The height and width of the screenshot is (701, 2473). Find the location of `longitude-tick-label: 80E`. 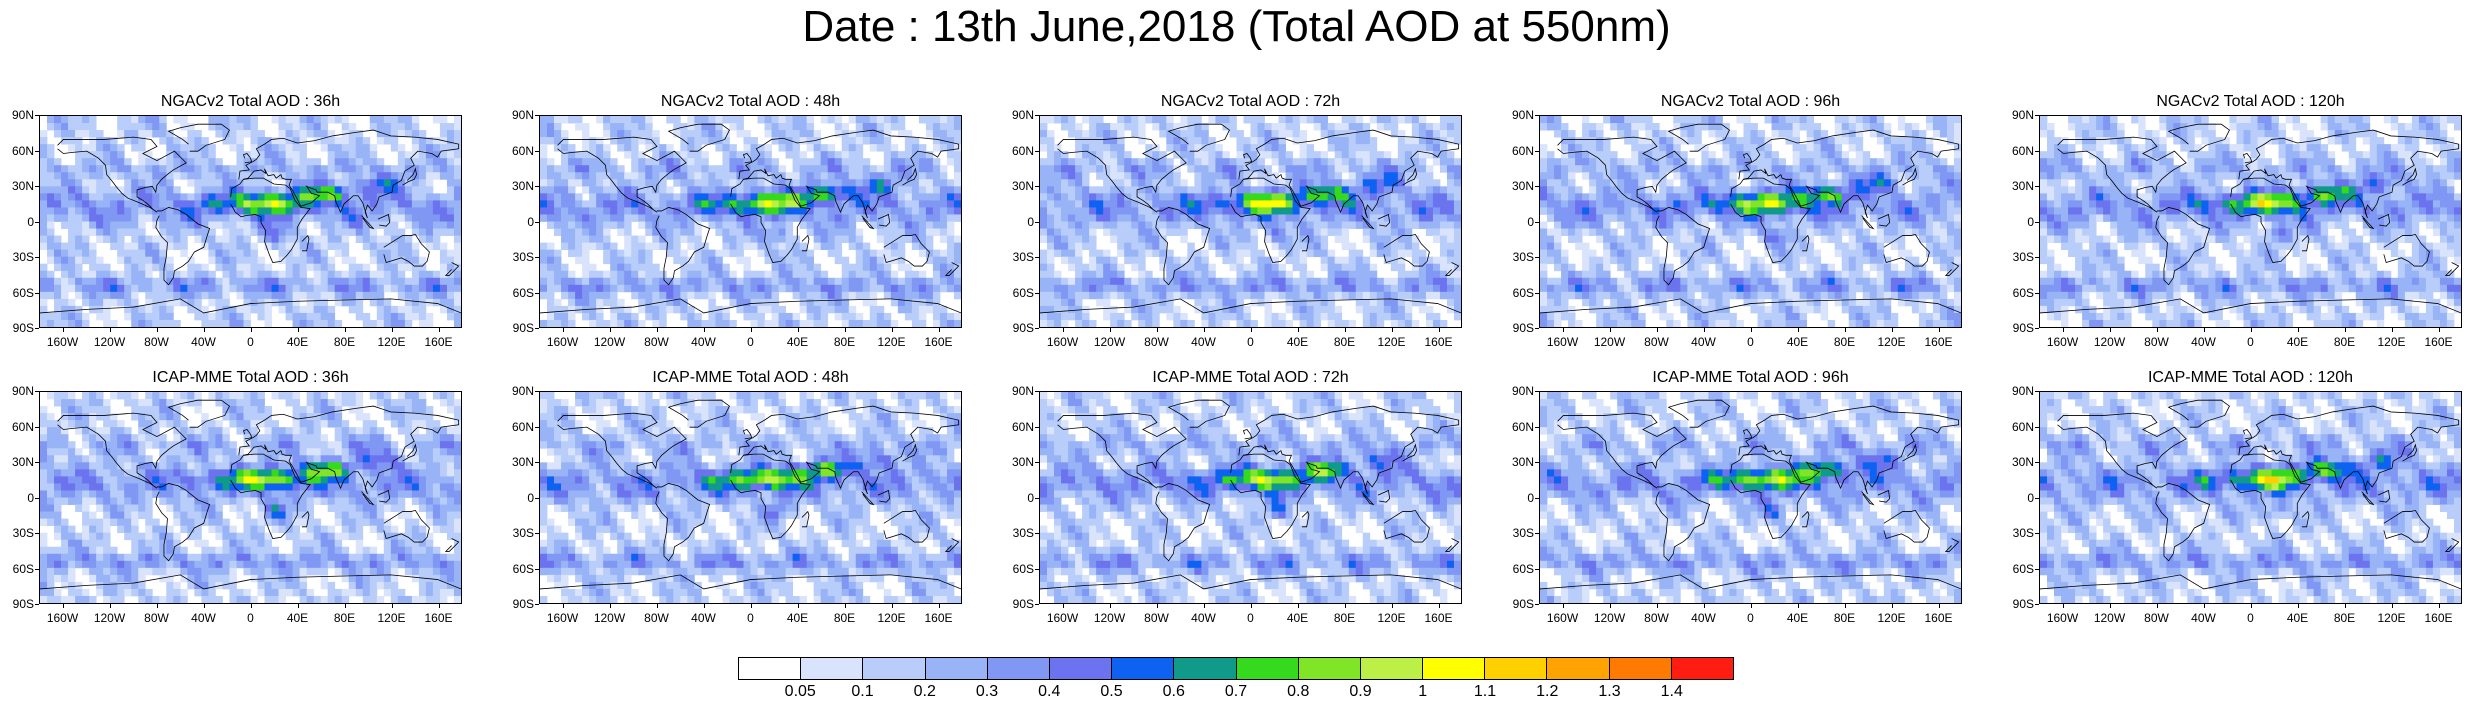

longitude-tick-label: 80E is located at coordinates (2344, 618).